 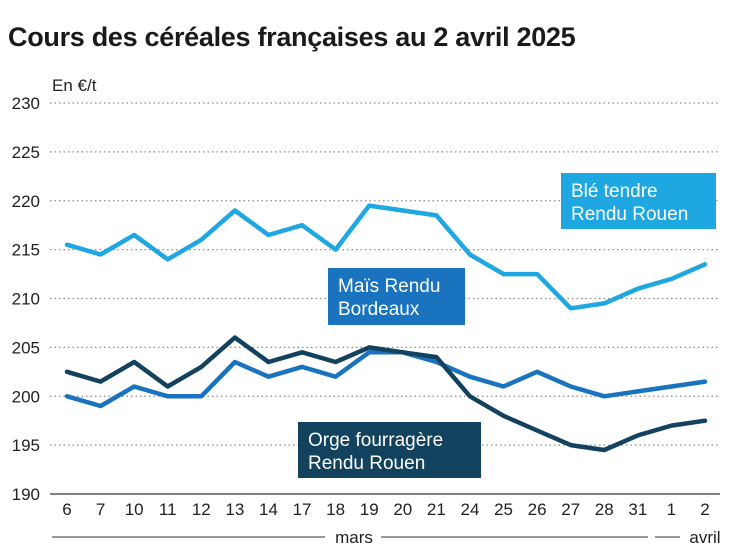 What do you see at coordinates (671, 509) in the screenshot?
I see `x-tick-label: 1` at bounding box center [671, 509].